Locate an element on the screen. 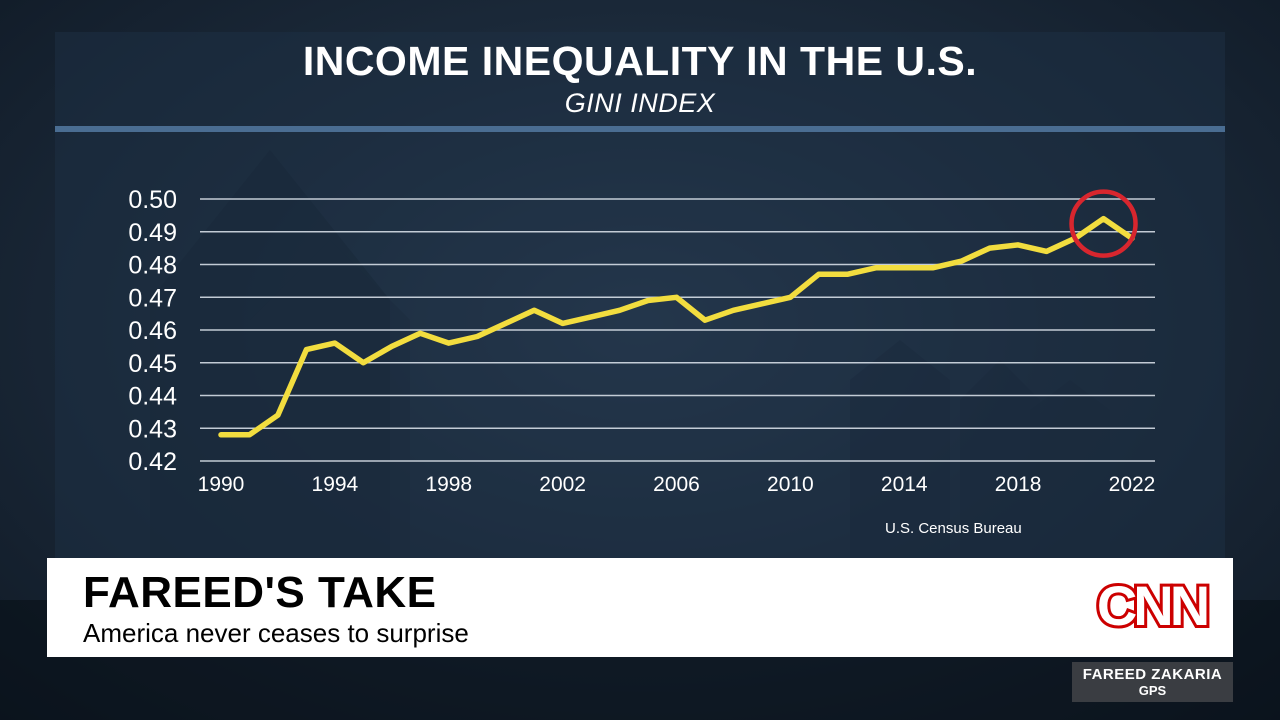 The height and width of the screenshot is (720, 1280). y-tick-label: 0.45 is located at coordinates (152, 364).